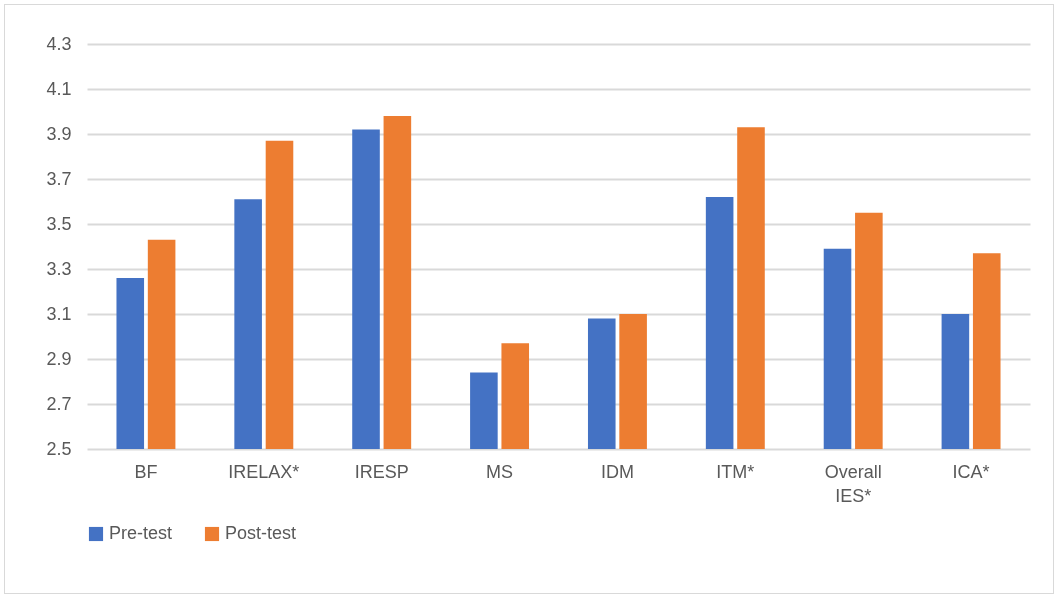 The image size is (1054, 599). What do you see at coordinates (264, 471) in the screenshot?
I see `x-tick-label: IRELAX*` at bounding box center [264, 471].